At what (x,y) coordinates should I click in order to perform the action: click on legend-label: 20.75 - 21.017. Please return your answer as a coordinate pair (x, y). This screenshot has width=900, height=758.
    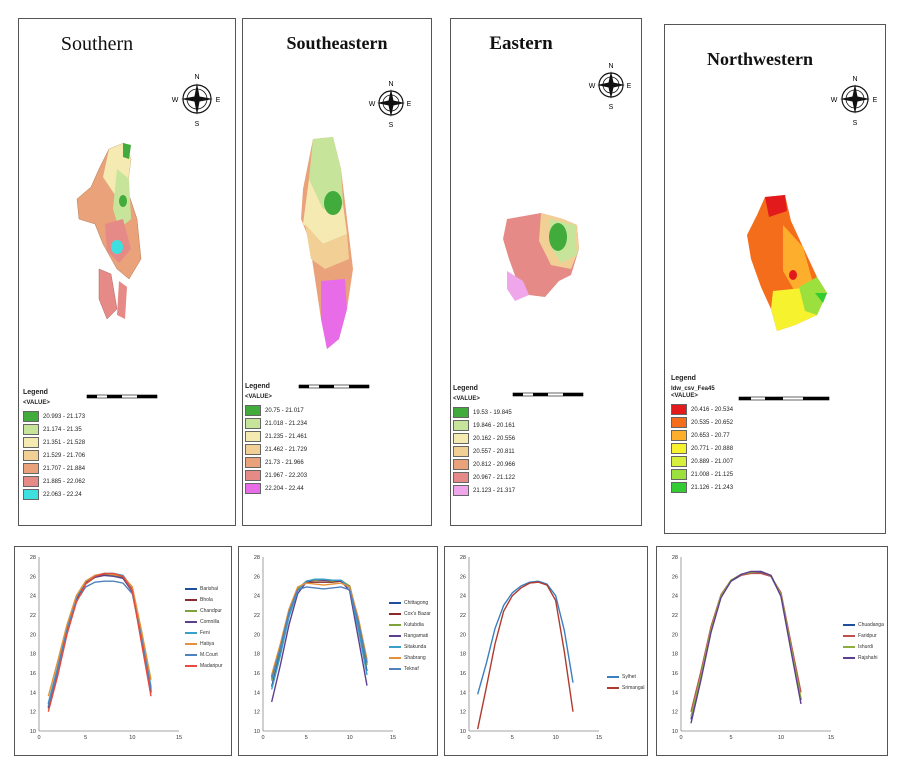
    Looking at the image, I should click on (284, 410).